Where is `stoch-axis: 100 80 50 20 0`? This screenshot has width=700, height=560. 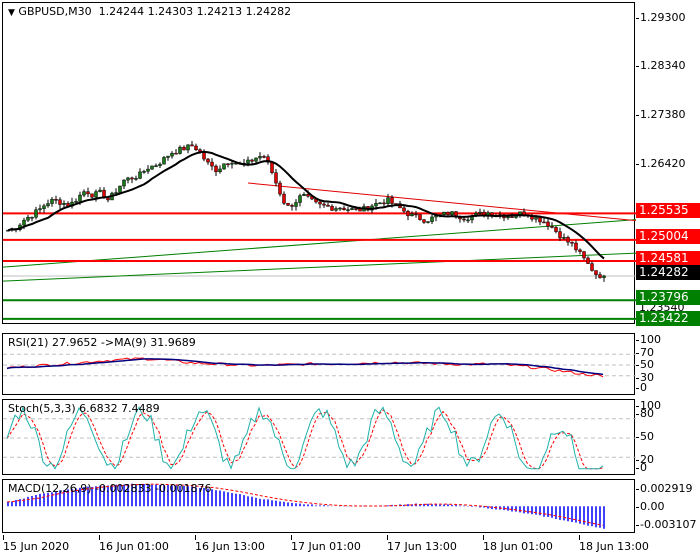 stoch-axis: 100 80 50 20 0 is located at coordinates (668, 437).